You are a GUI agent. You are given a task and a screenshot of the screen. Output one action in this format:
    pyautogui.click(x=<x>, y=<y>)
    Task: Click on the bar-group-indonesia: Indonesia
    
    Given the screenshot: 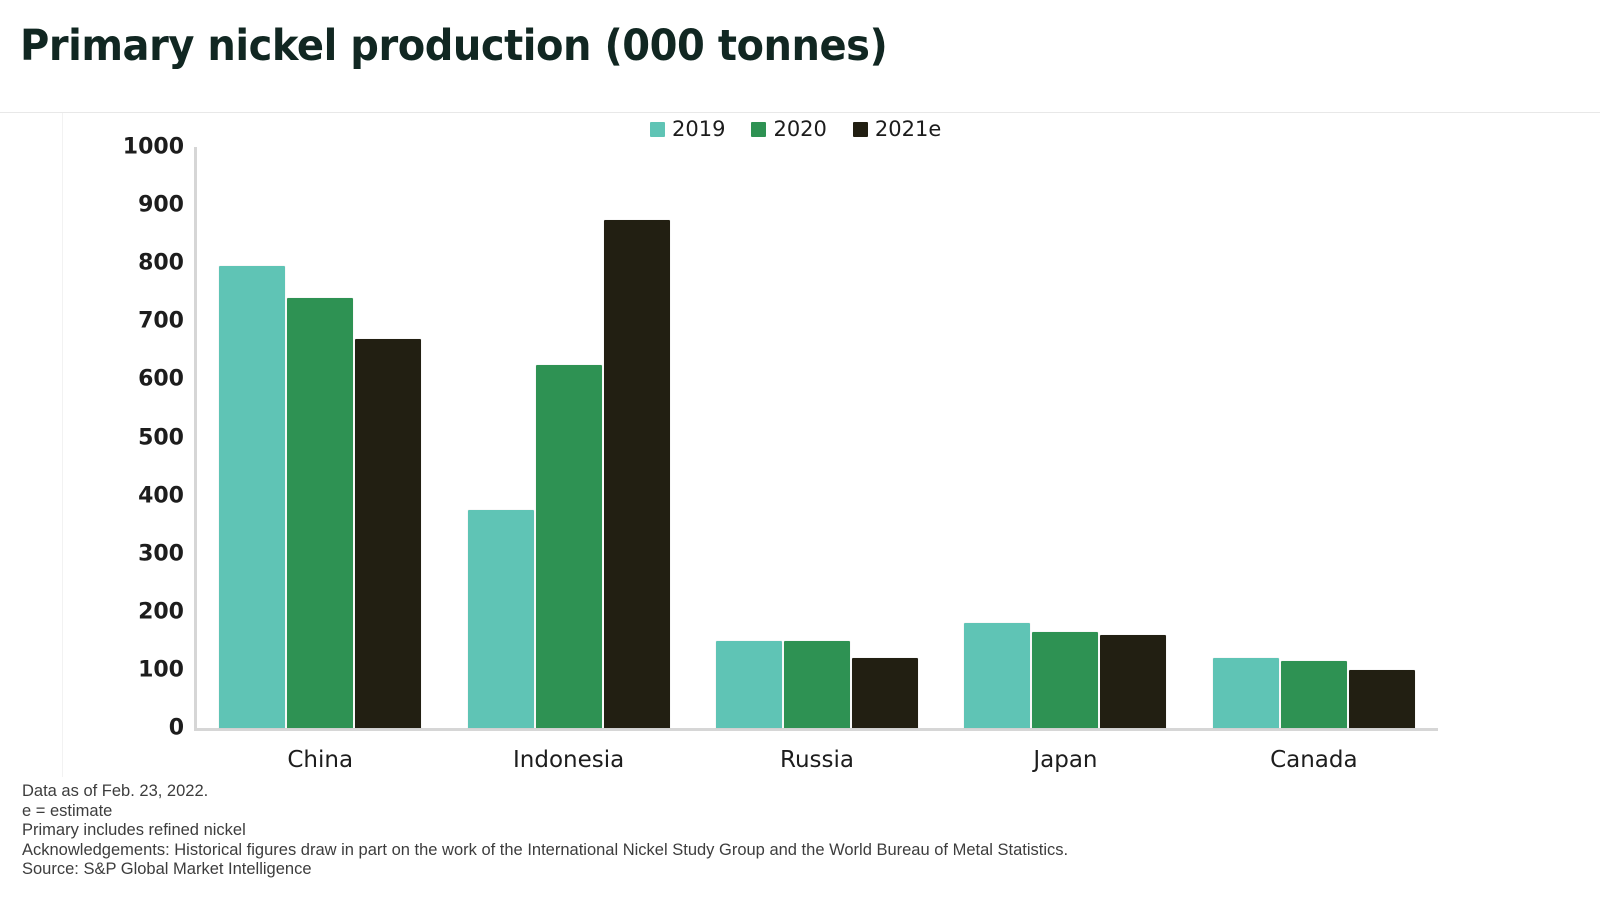 What is the action you would take?
    pyautogui.click(x=568, y=460)
    